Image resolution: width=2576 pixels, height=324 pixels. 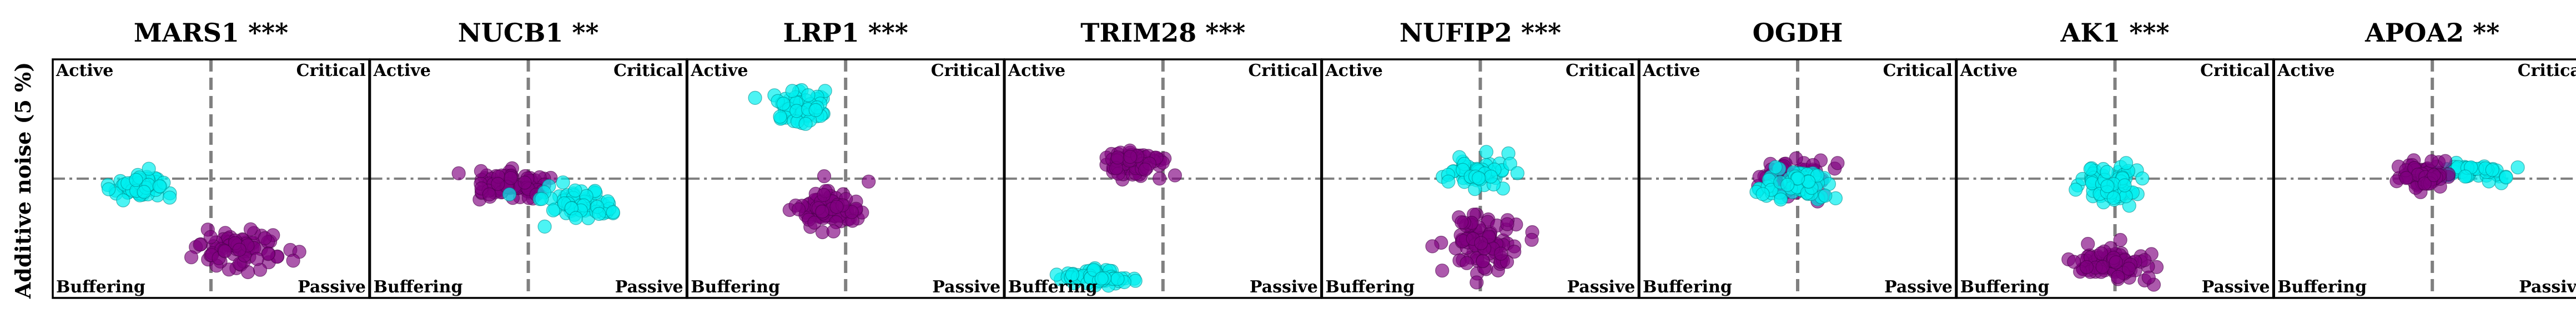 I want to click on panel-title: TRIM28 ***, so click(x=1162, y=33).